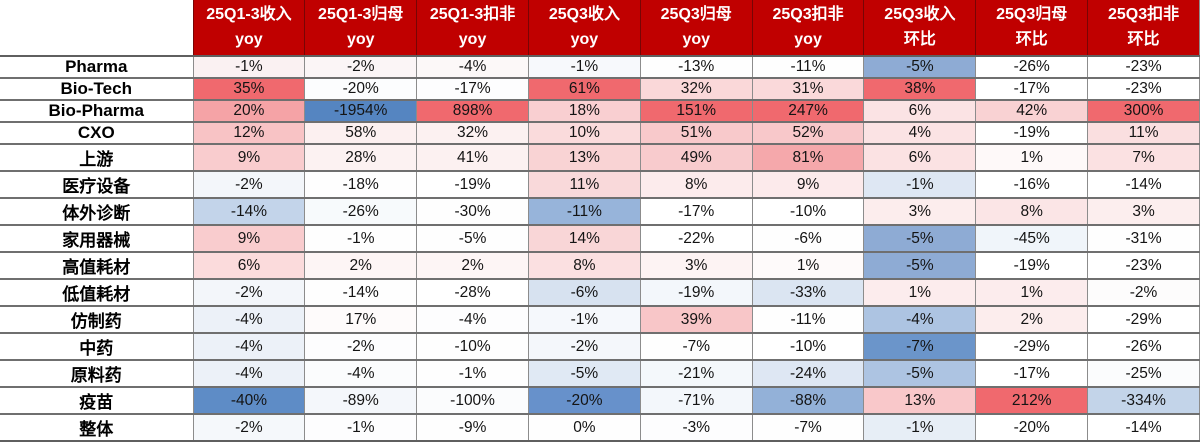 The width and height of the screenshot is (1200, 442). I want to click on row-label: 体外诊断, so click(97, 211).